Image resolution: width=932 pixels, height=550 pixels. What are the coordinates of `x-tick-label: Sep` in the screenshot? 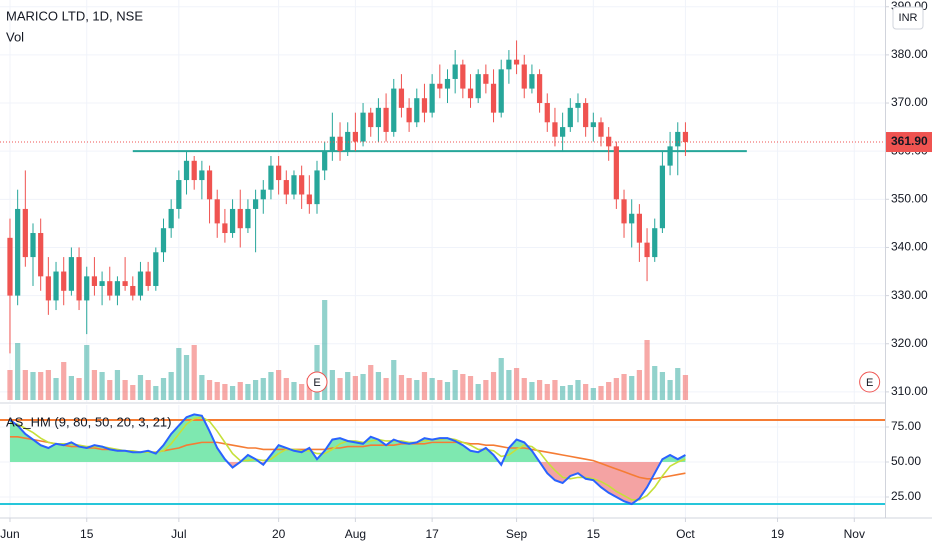 It's located at (517, 534).